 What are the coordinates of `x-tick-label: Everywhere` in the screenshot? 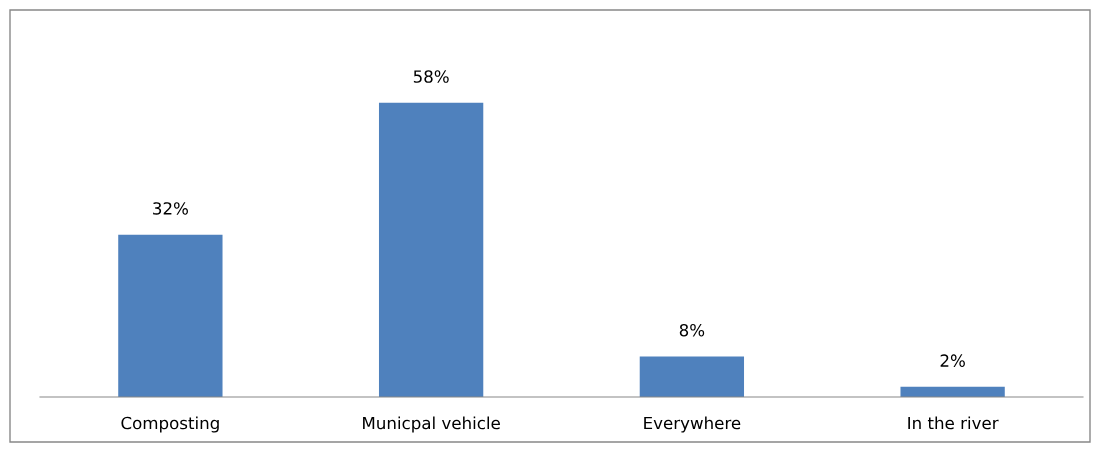 It's located at (692, 424).